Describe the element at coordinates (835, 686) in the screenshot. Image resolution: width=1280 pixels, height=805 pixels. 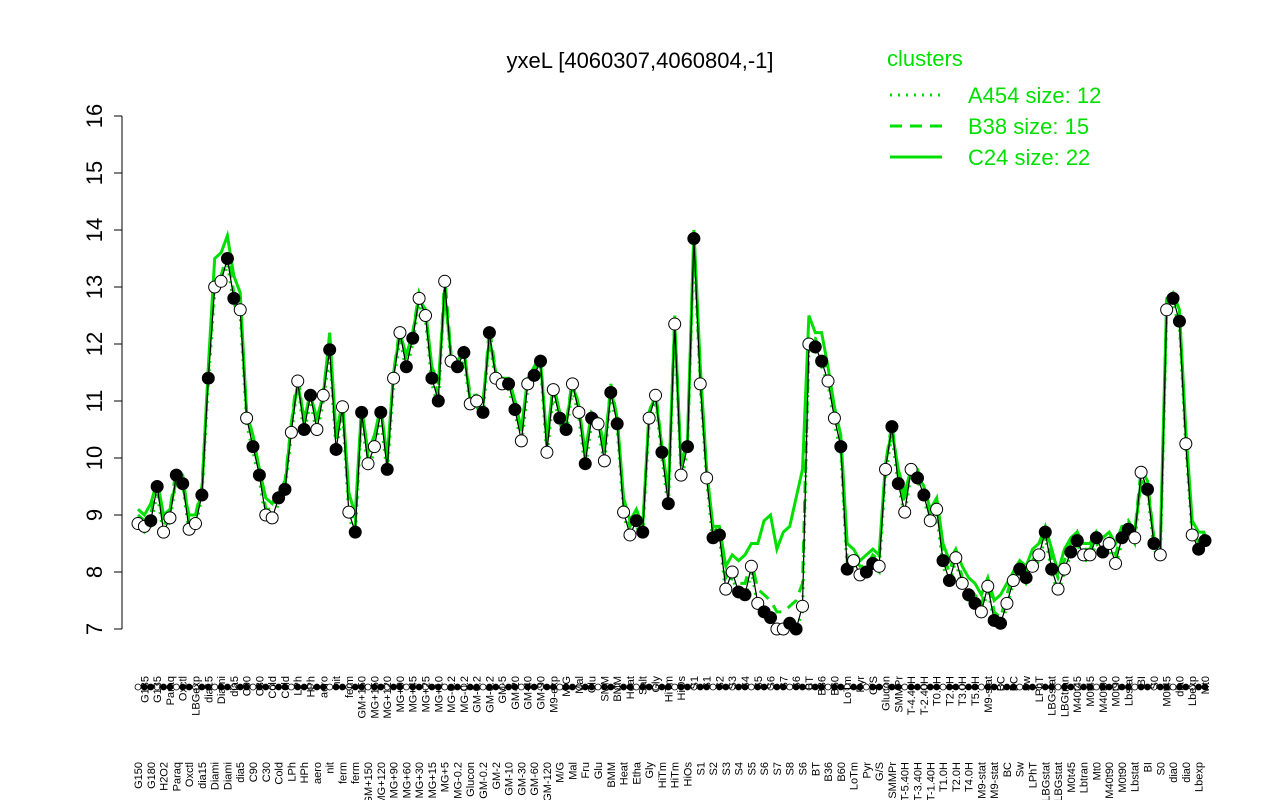
I see `x-tick-label: B60` at that location.